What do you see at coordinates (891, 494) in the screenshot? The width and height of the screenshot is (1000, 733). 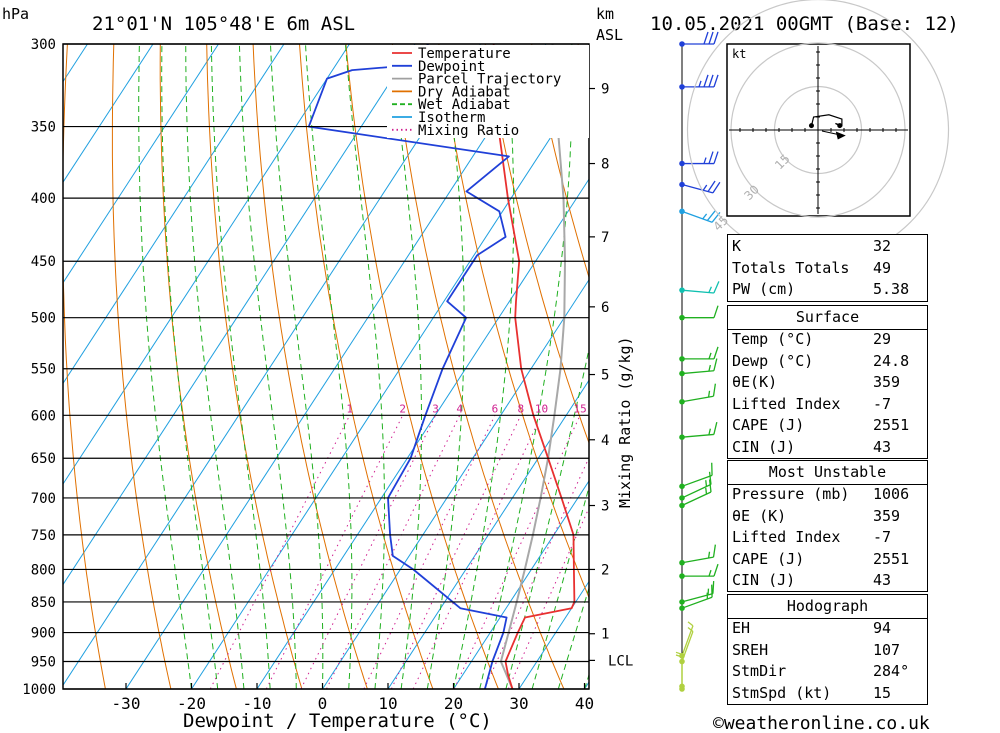 I see `index-value: 1006` at bounding box center [891, 494].